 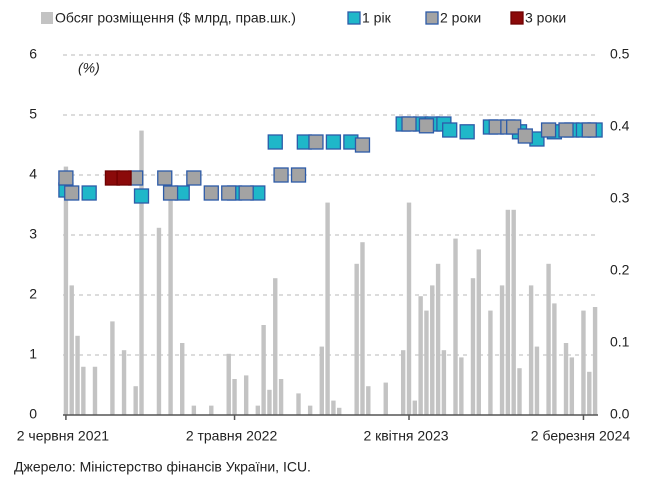 What do you see at coordinates (33, 174) in the screenshot?
I see `y-tick-label: 4` at bounding box center [33, 174].